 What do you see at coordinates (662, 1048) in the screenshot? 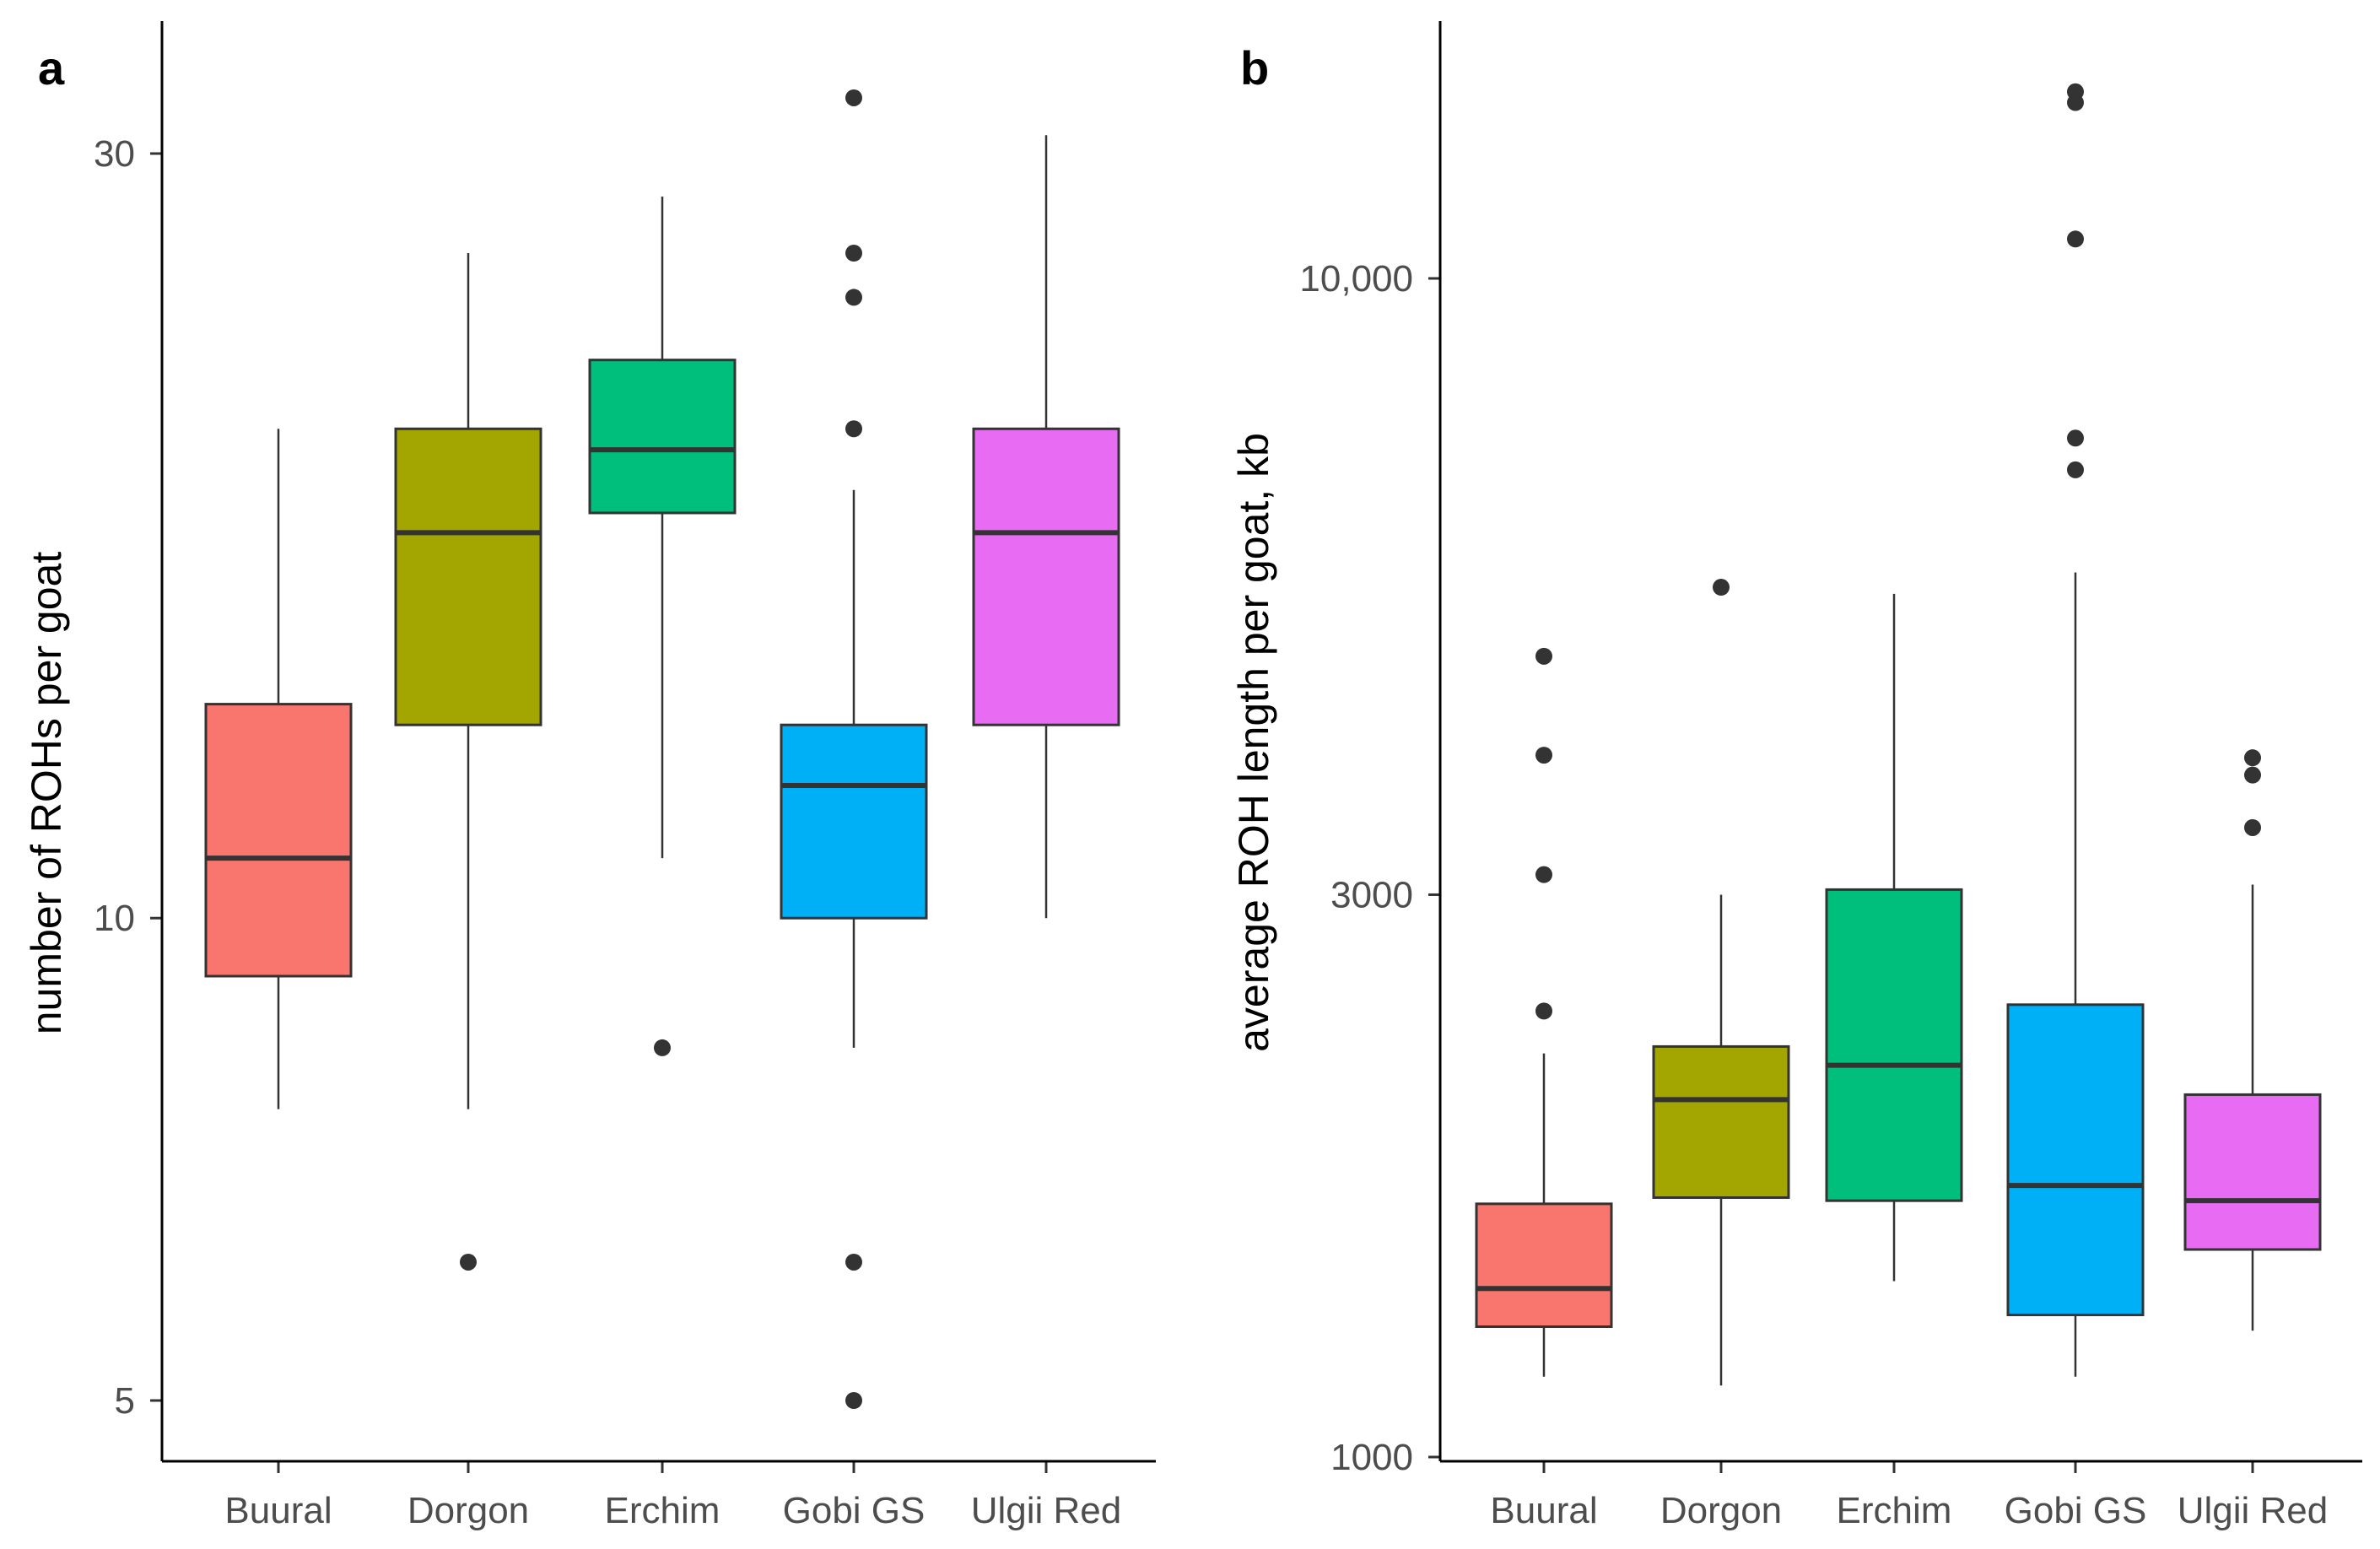
I see `erchim-outlier-point` at bounding box center [662, 1048].